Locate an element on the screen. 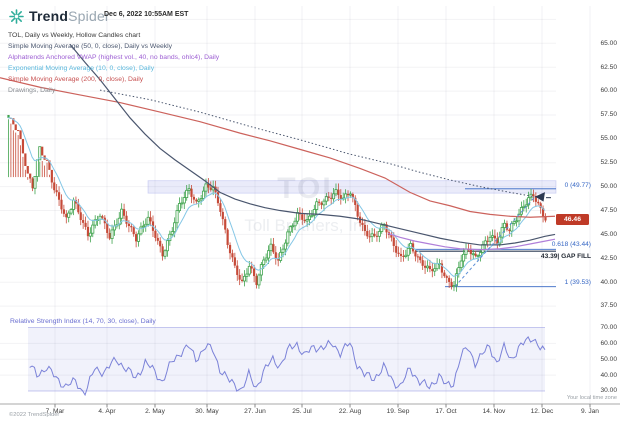 Image resolution: width=620 pixels, height=426 pixels. price-tick-label: 60.00 is located at coordinates (608, 91).